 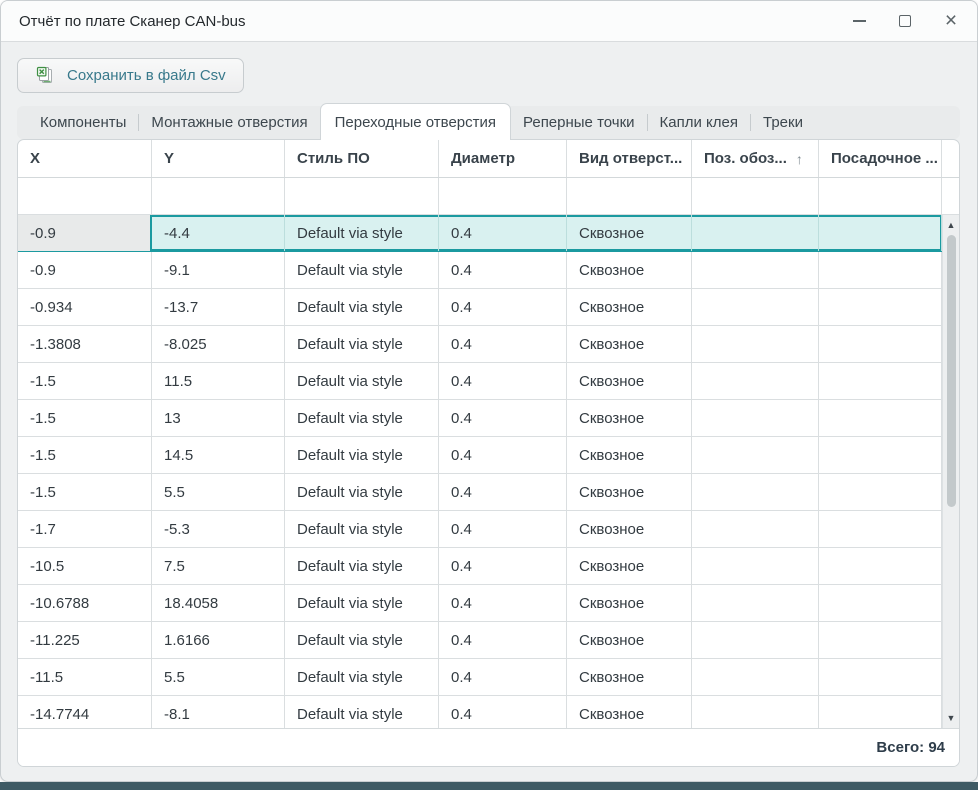 I want to click on vertical-scrollbar: ▲ ▼, so click(x=950, y=471).